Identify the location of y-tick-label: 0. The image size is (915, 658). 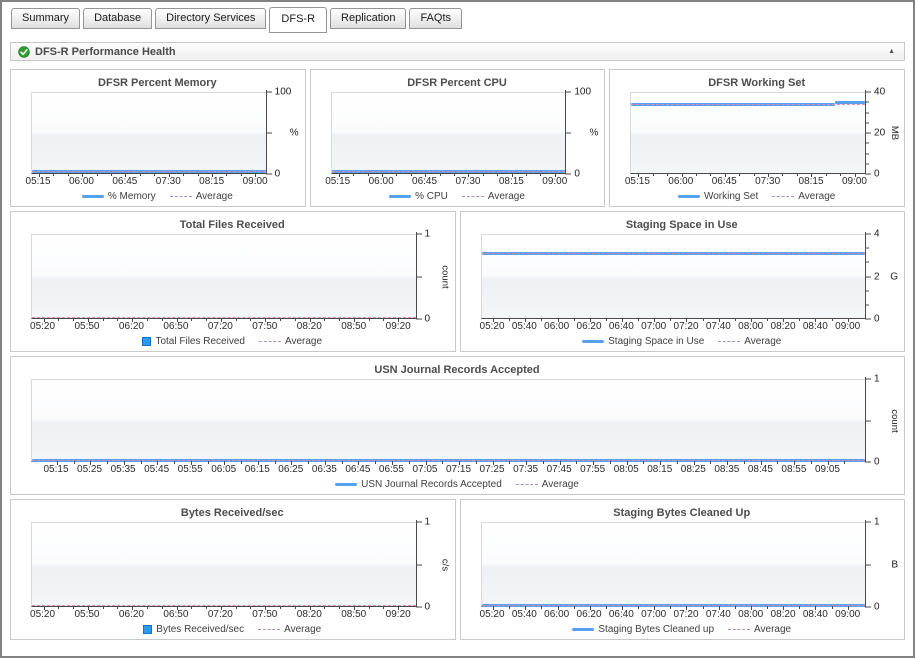
(427, 319).